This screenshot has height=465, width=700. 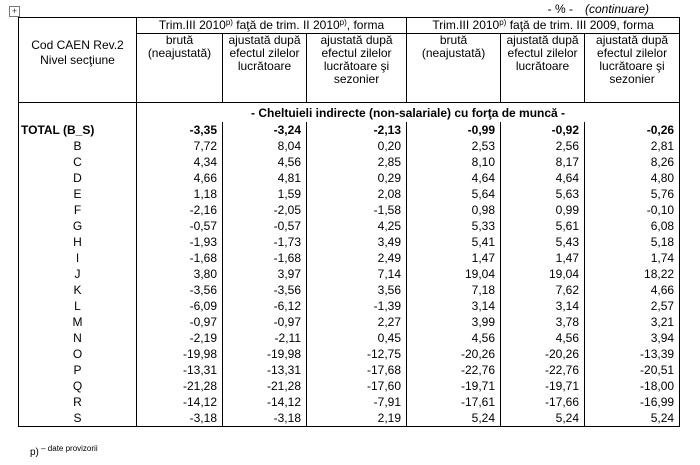 I want to click on row-label: M, so click(x=77, y=322).